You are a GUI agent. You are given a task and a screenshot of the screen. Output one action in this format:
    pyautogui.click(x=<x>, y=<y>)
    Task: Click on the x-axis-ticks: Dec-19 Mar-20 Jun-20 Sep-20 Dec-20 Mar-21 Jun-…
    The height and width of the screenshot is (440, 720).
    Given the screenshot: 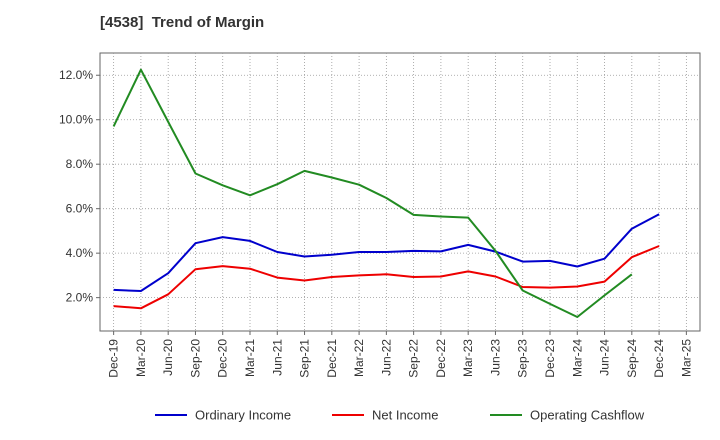 What is the action you would take?
    pyautogui.click(x=400, y=354)
    